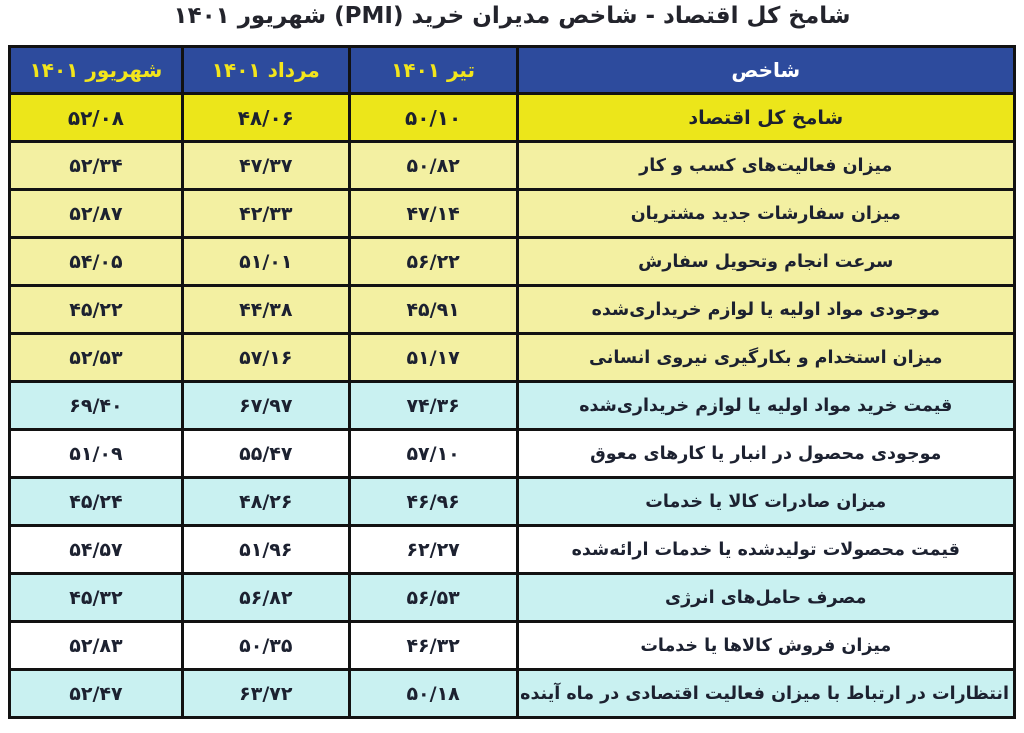 The height and width of the screenshot is (733, 1024). Describe the element at coordinates (265, 405) in the screenshot. I see `value-cell: ۶۷/۹۷` at that location.